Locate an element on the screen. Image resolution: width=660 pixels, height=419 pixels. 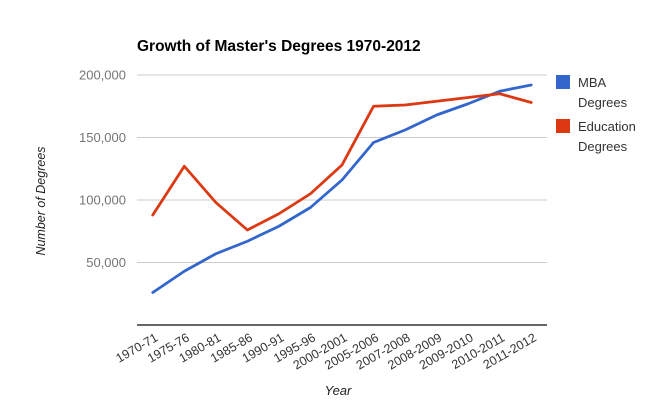
y-tick-label: 150,000 is located at coordinates (102, 137).